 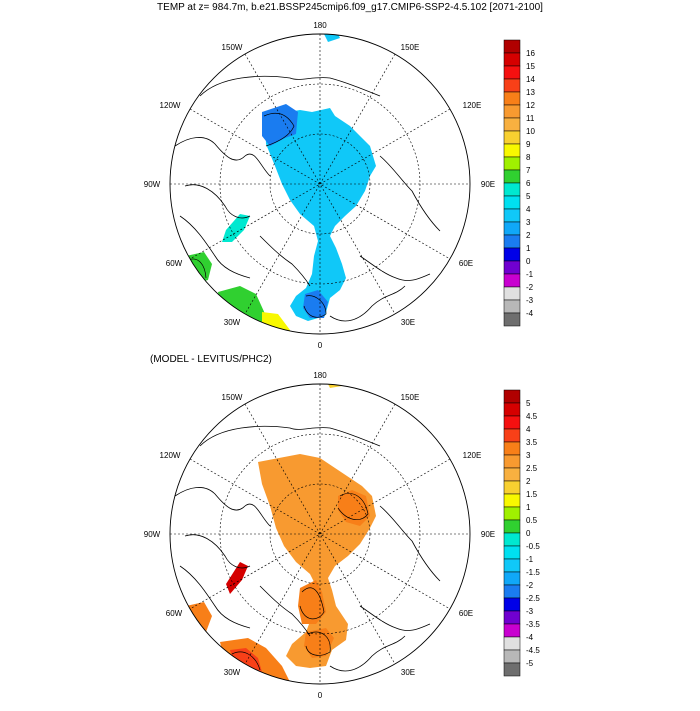 What do you see at coordinates (528, 183) in the screenshot?
I see `top-colorbar-label: 6` at bounding box center [528, 183].